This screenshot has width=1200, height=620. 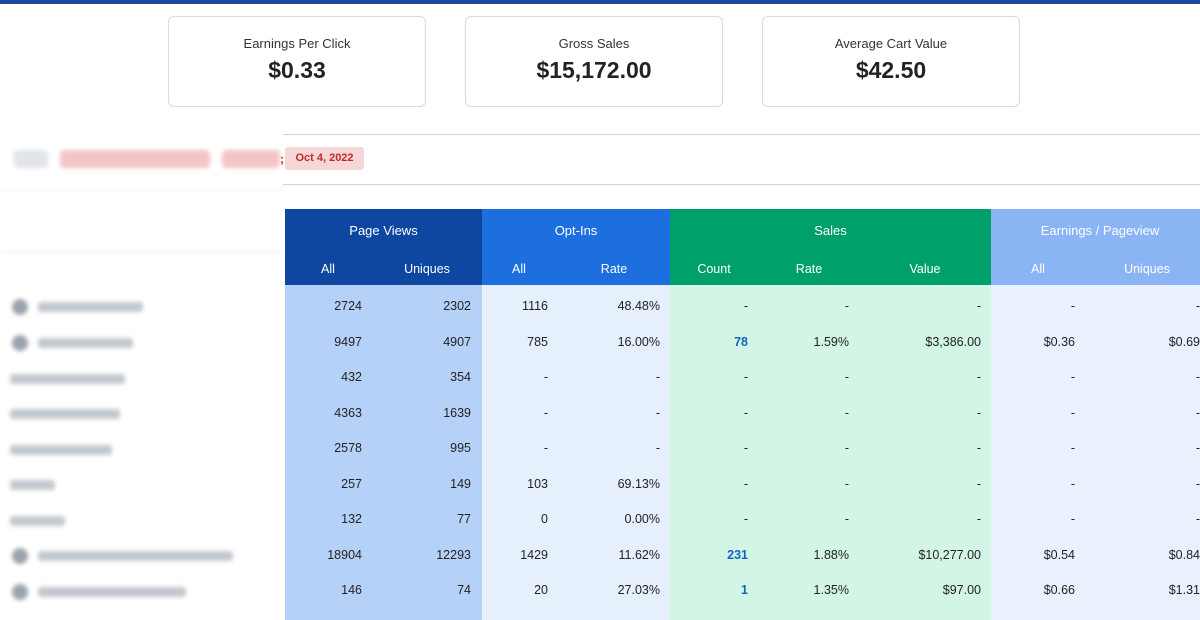 I want to click on table-cell-optin-rate: 27.03%, so click(x=638, y=590).